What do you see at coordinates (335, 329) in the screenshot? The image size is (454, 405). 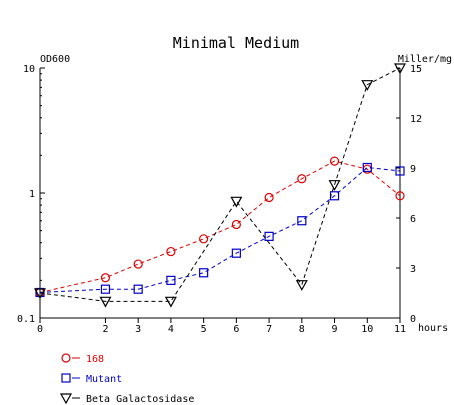 I see `x-tick-label: 9` at bounding box center [335, 329].